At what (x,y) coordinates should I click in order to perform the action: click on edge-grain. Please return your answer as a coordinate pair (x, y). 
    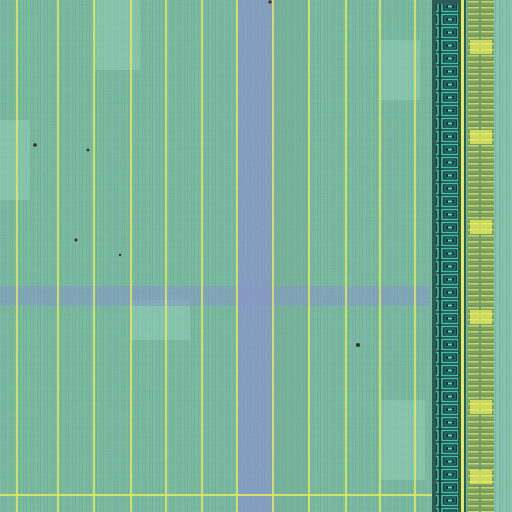
    Looking at the image, I should click on (503, 256).